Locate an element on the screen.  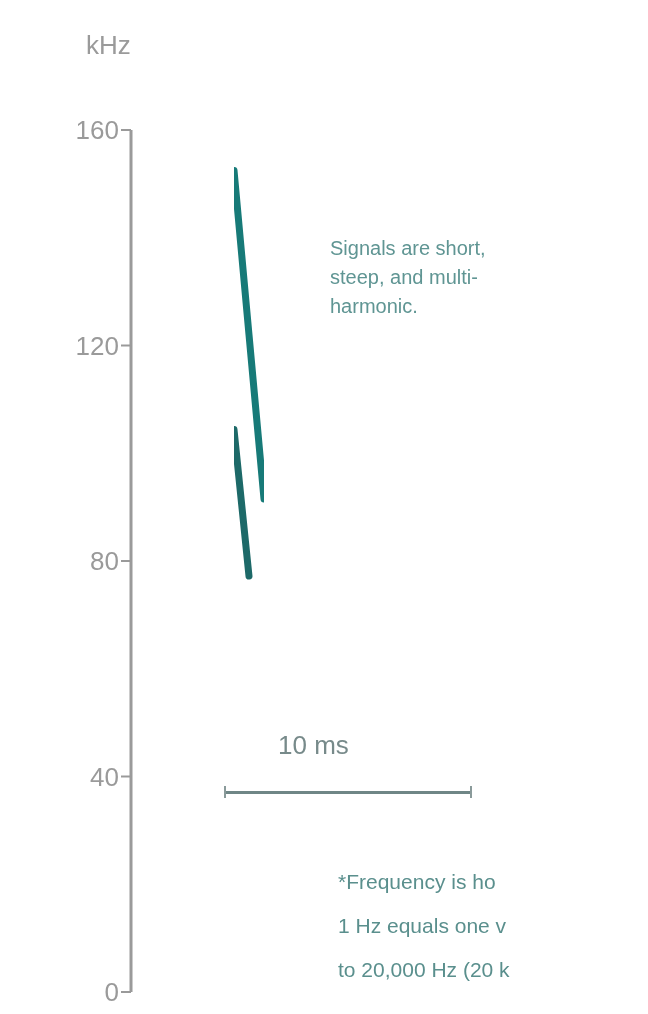
text: *Frequency is ho is located at coordinates (417, 882).